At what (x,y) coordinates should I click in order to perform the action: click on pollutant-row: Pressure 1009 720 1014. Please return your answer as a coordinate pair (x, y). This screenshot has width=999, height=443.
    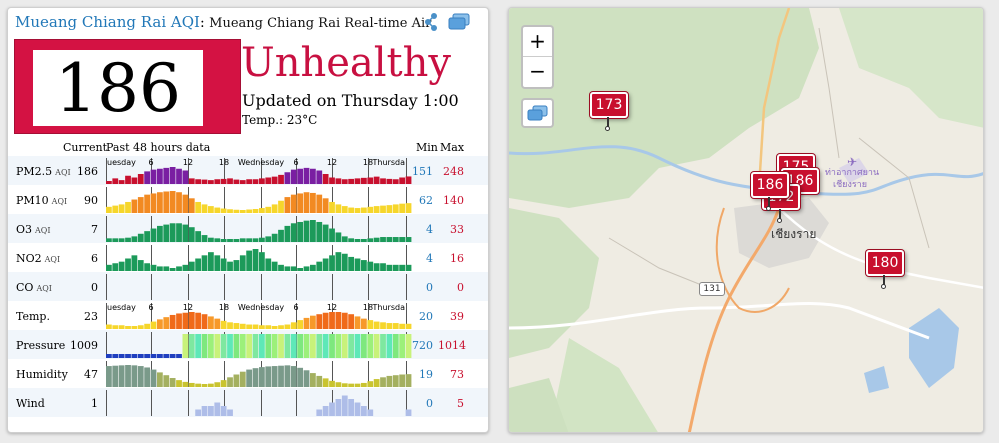
    Looking at the image, I should click on (248, 344).